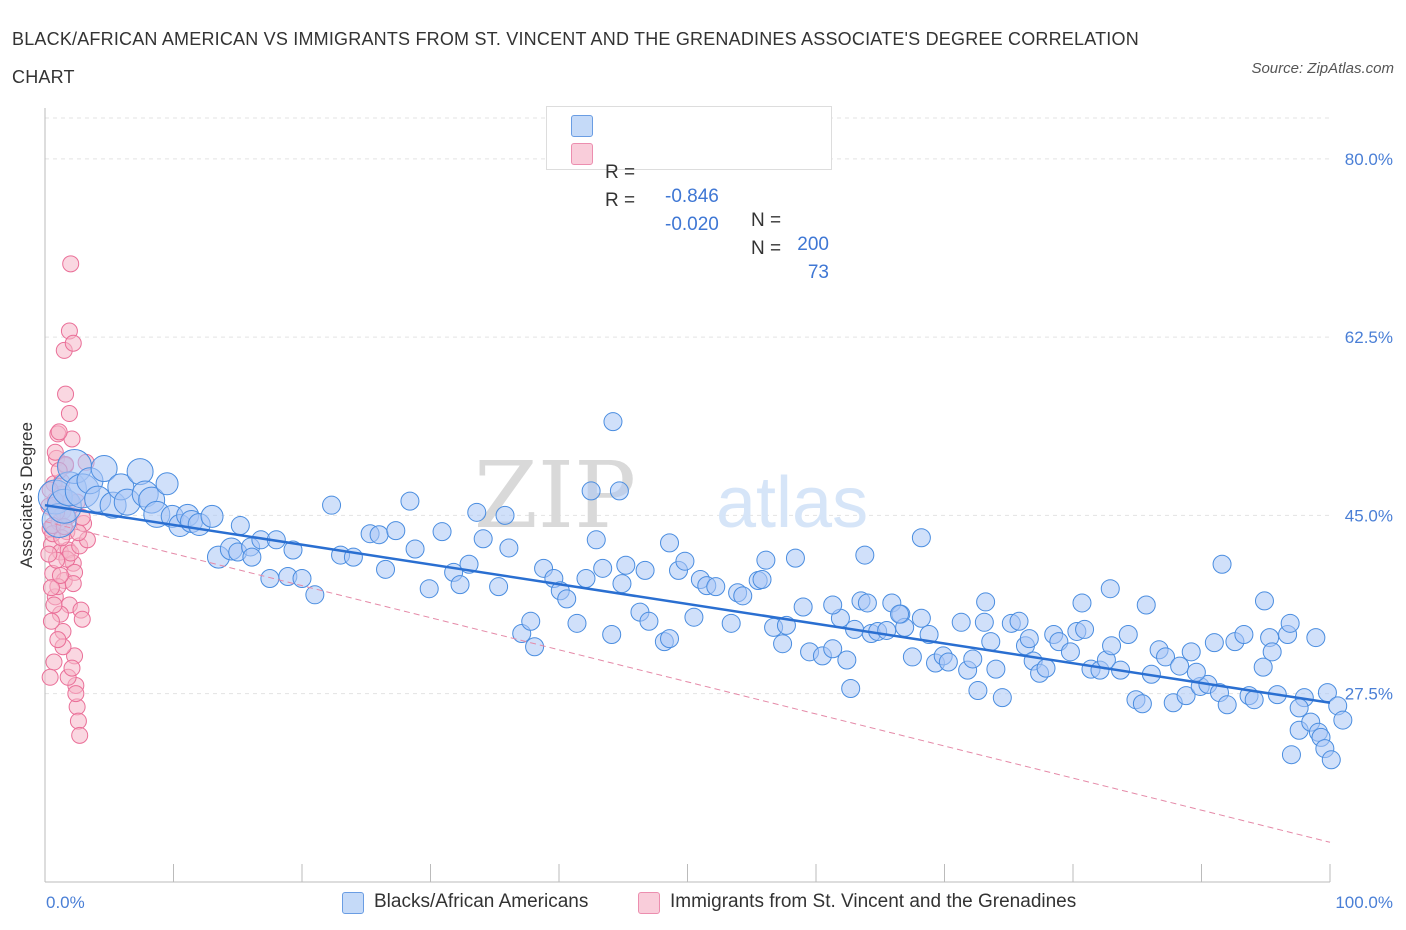 The height and width of the screenshot is (930, 1406). What do you see at coordinates (813, 244) in the screenshot?
I see `legend-n-value: 200` at bounding box center [813, 244].